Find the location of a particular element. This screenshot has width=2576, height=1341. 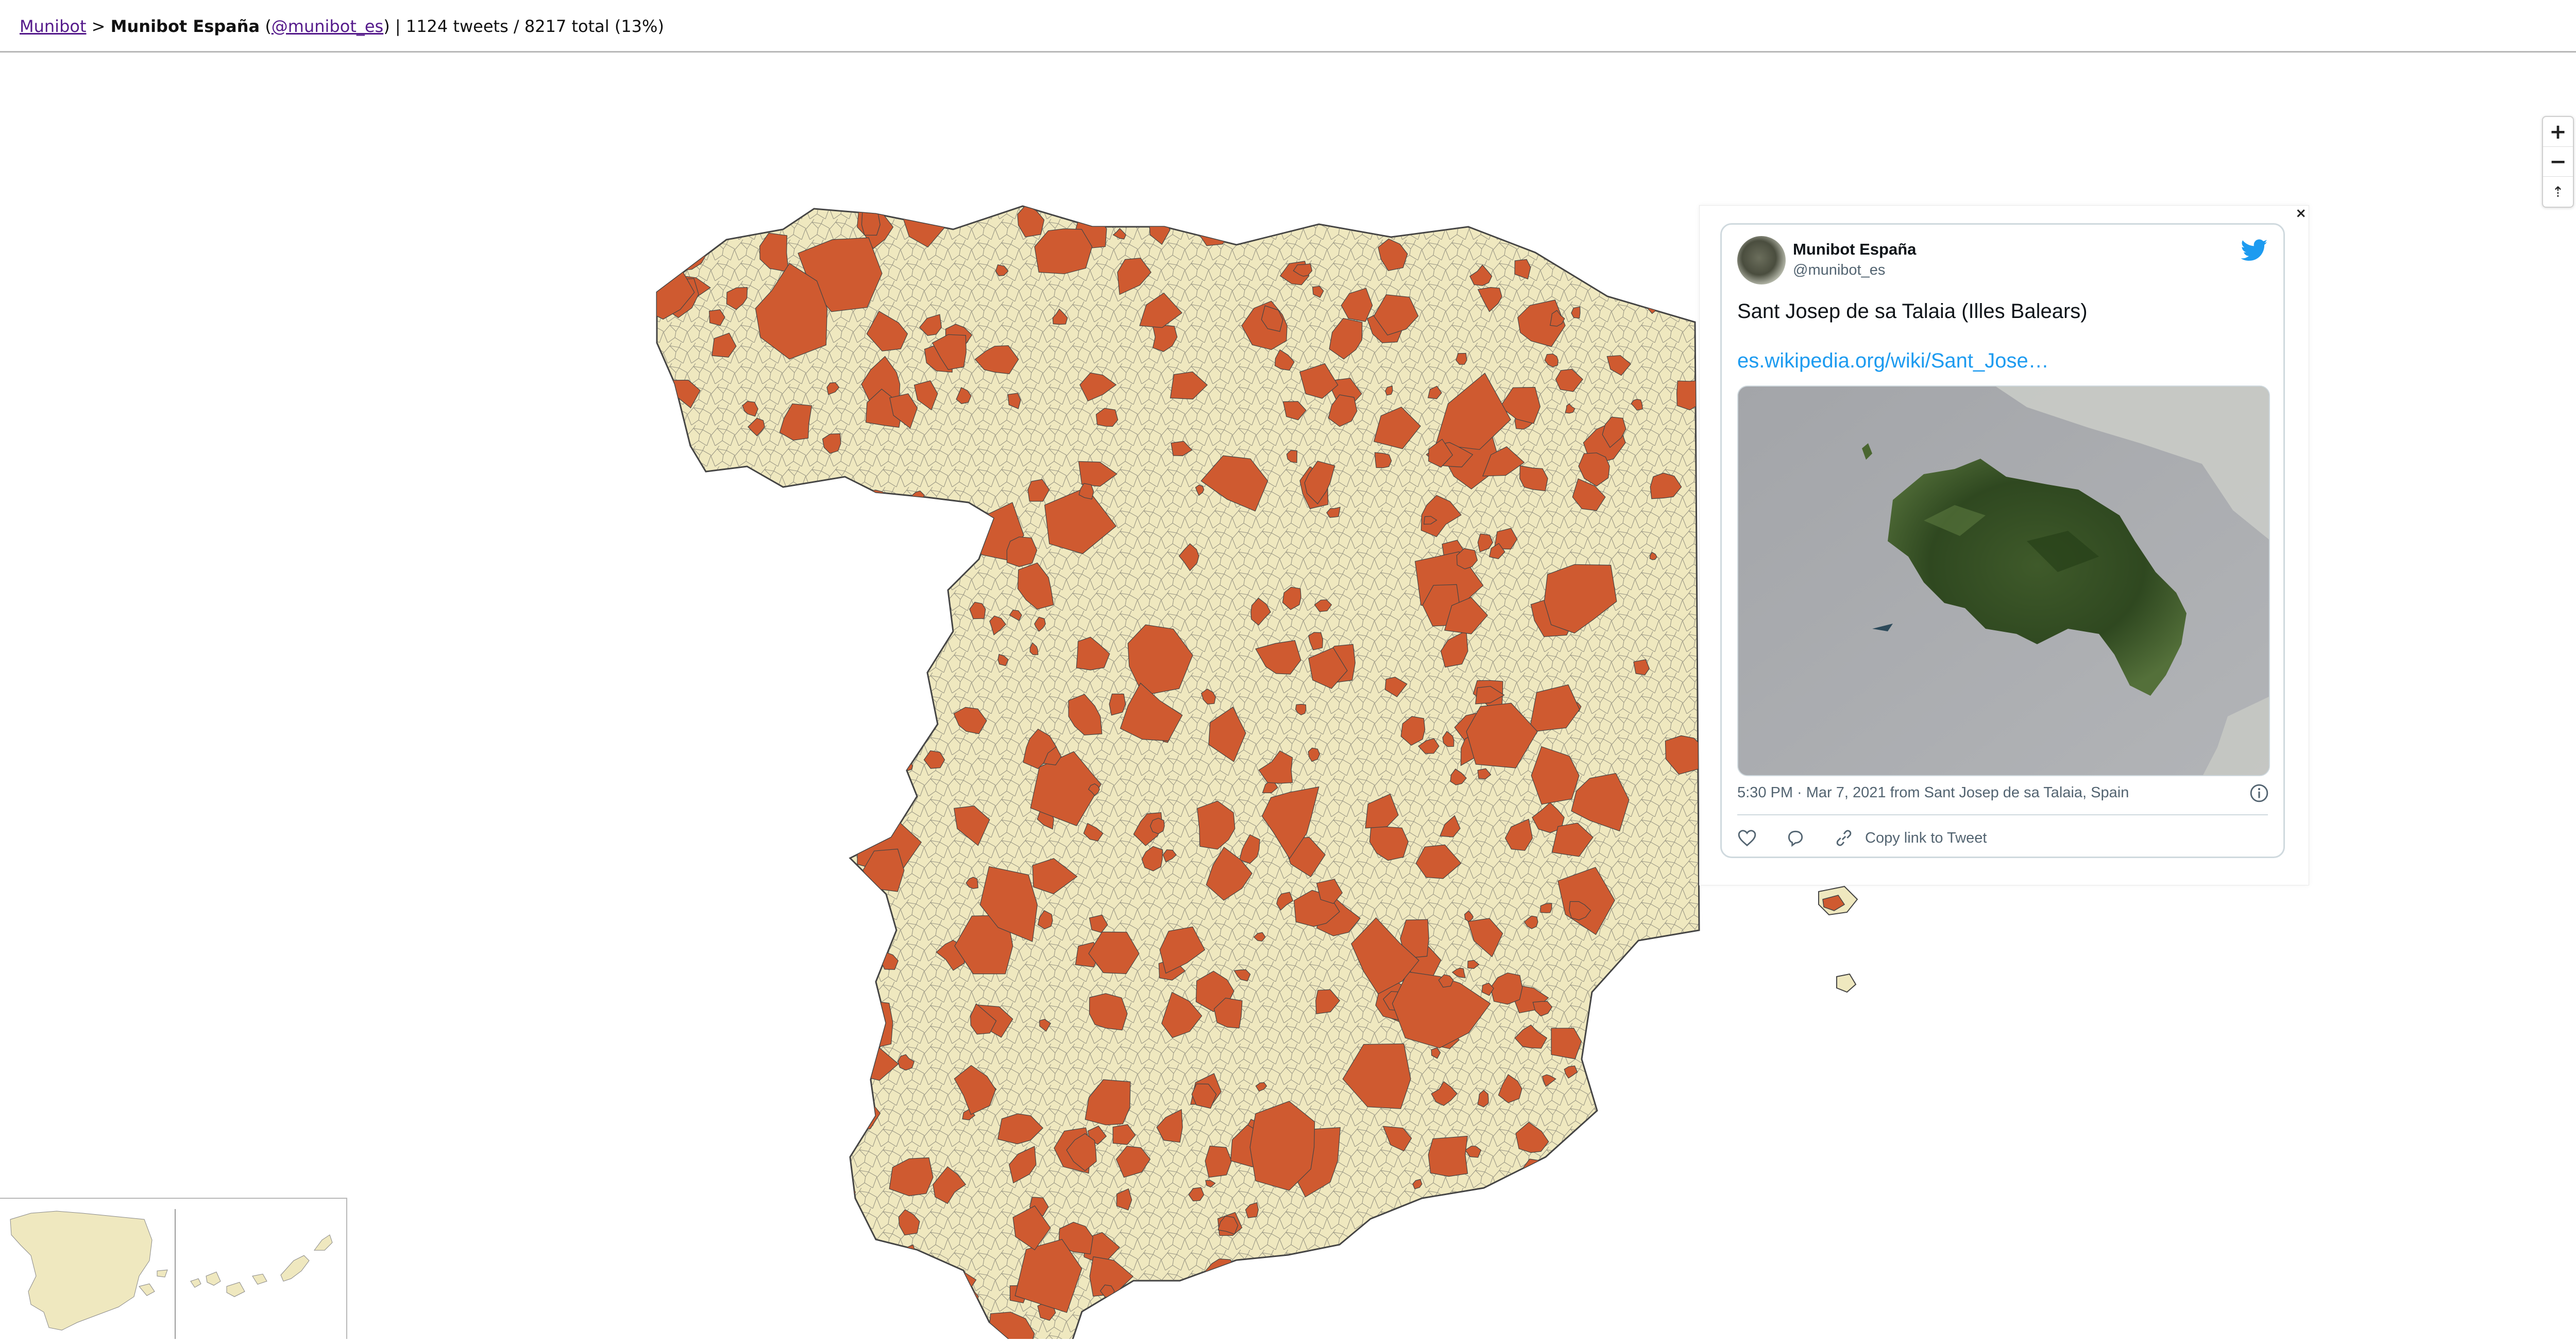

reset-bearing-button: ⇡ is located at coordinates (2558, 192).